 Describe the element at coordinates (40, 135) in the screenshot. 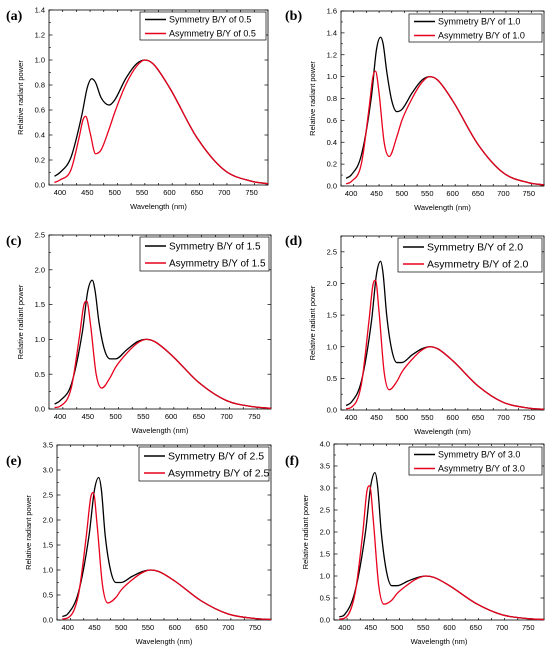

I see `y-tick-label: 0.4` at that location.